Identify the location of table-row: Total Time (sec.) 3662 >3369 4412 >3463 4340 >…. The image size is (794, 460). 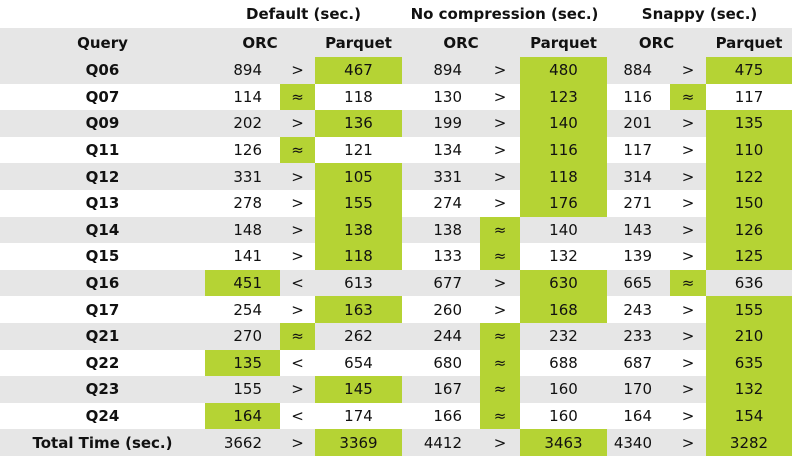
(396, 442).